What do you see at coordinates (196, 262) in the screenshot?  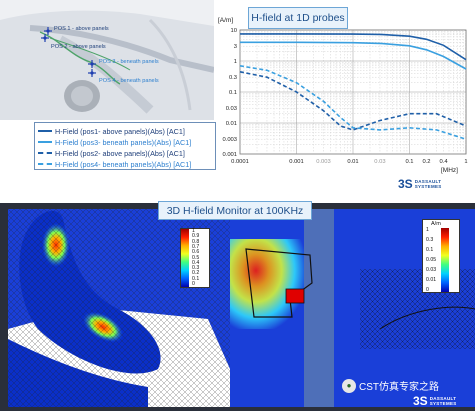 I see `colorbar-tick-label: 0.4` at bounding box center [196, 262].